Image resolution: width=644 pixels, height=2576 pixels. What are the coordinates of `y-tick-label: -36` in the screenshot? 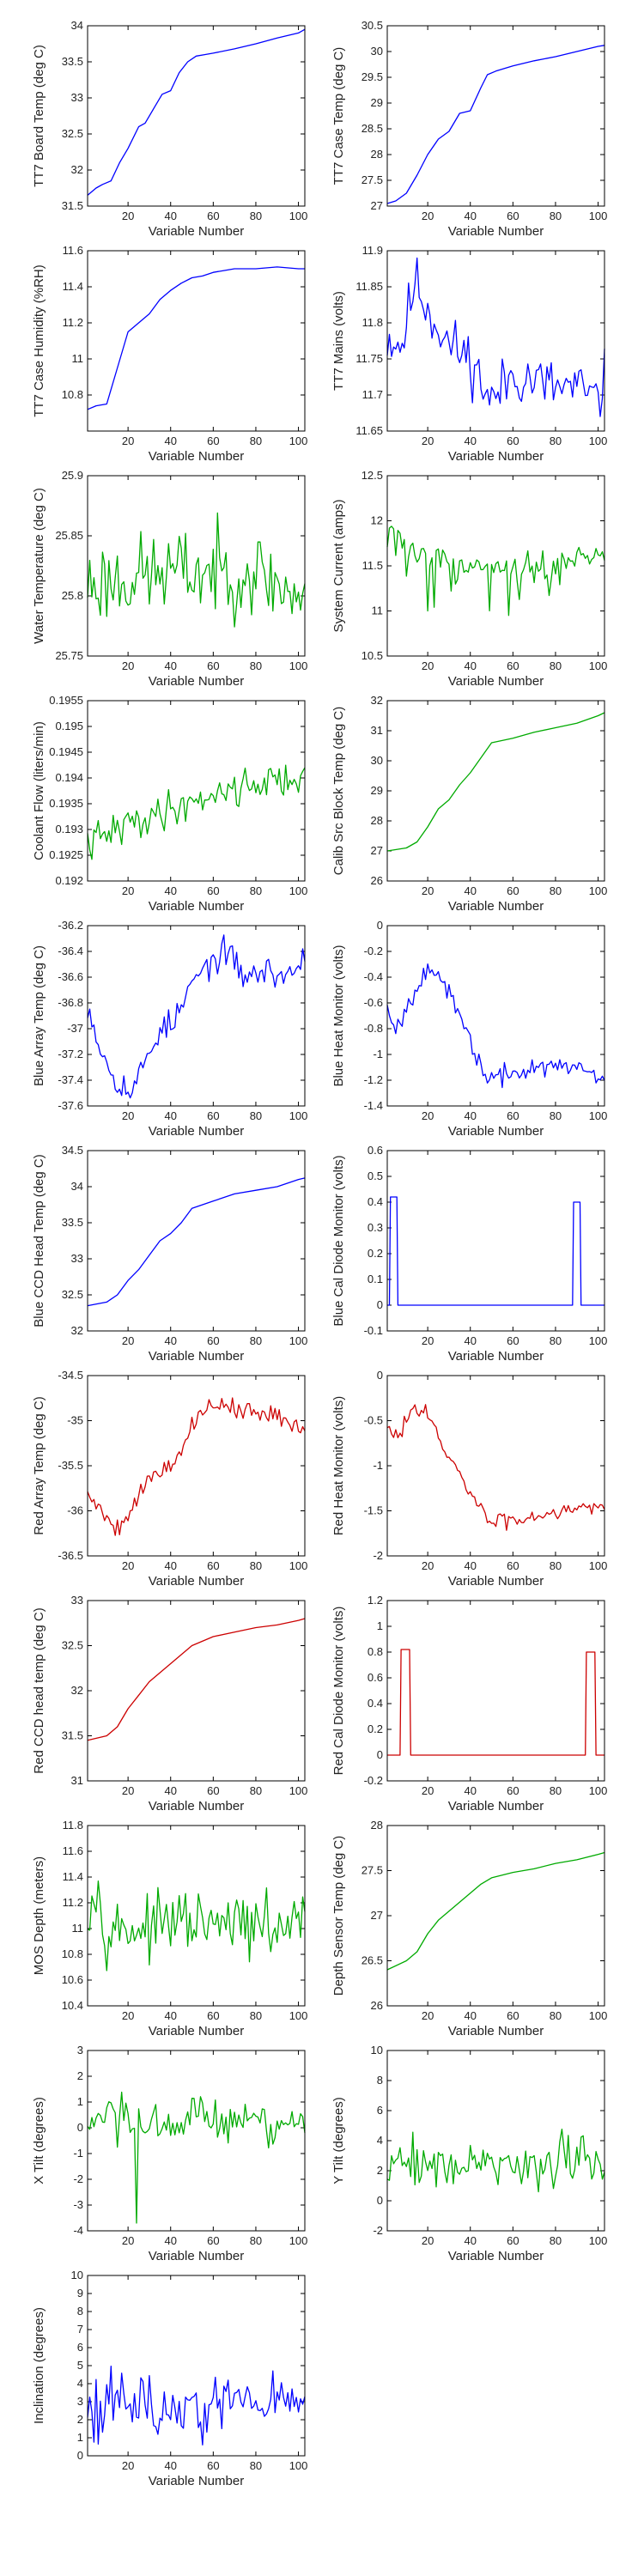 It's located at (75, 1510).